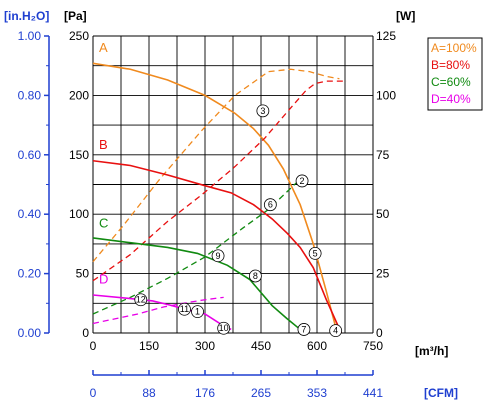  What do you see at coordinates (158, 310) in the screenshot?
I see `power-curve-D` at bounding box center [158, 310].